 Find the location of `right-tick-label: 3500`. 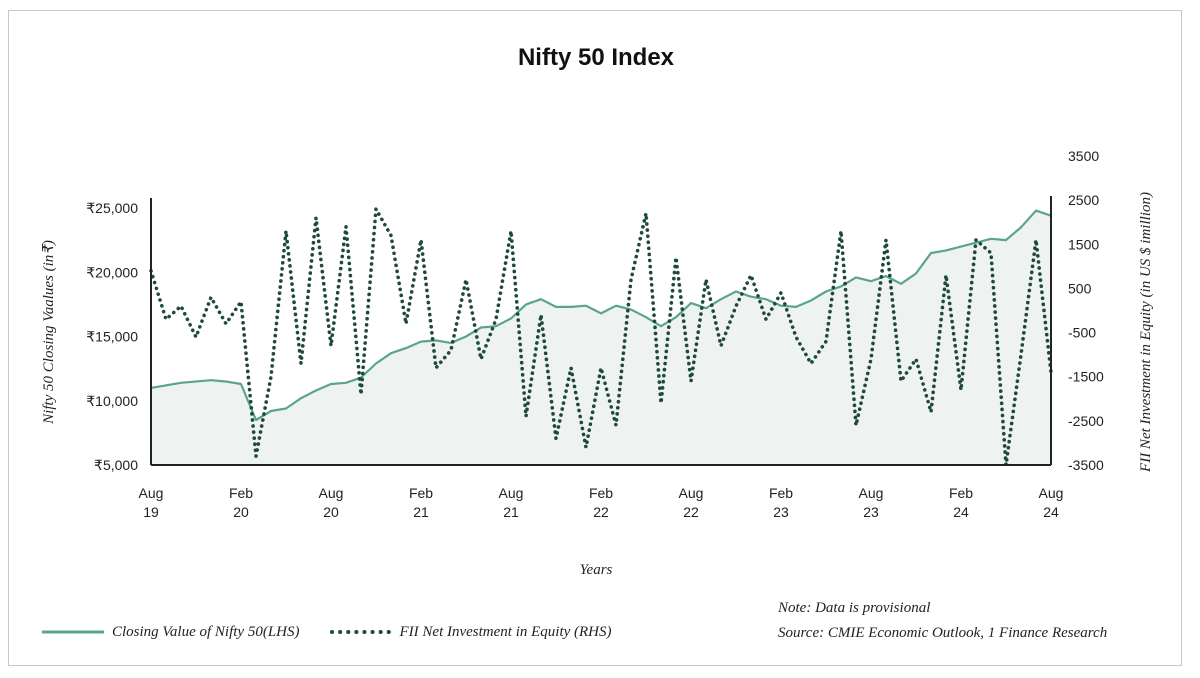

right-tick-label: 3500 is located at coordinates (1083, 156).